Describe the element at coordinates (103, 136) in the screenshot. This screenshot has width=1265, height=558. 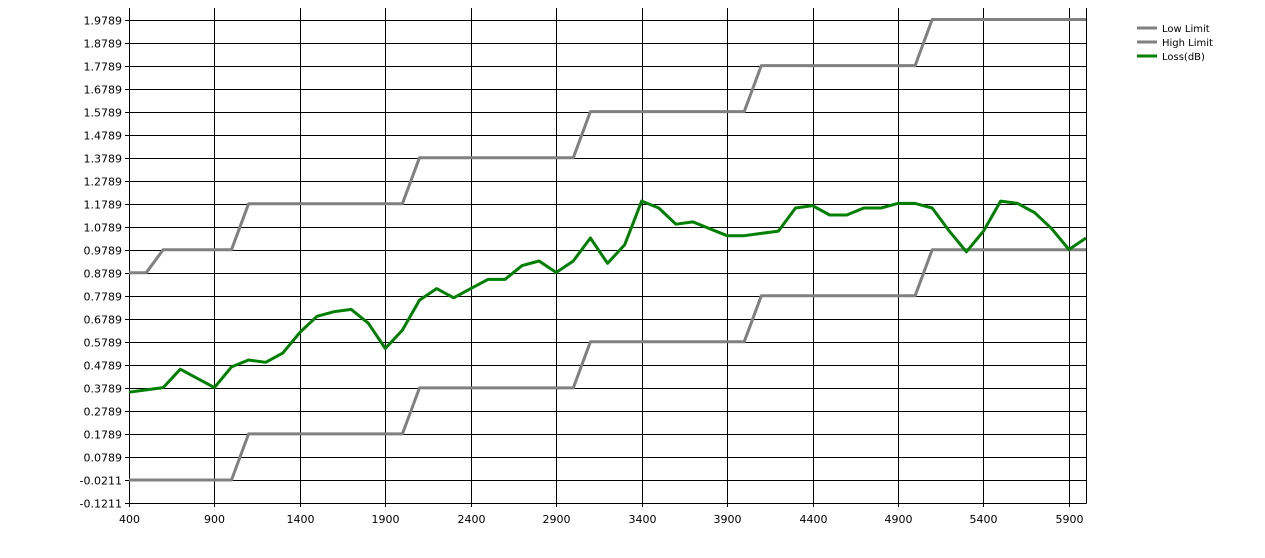
I see `y-tick-label: 1.4789` at that location.